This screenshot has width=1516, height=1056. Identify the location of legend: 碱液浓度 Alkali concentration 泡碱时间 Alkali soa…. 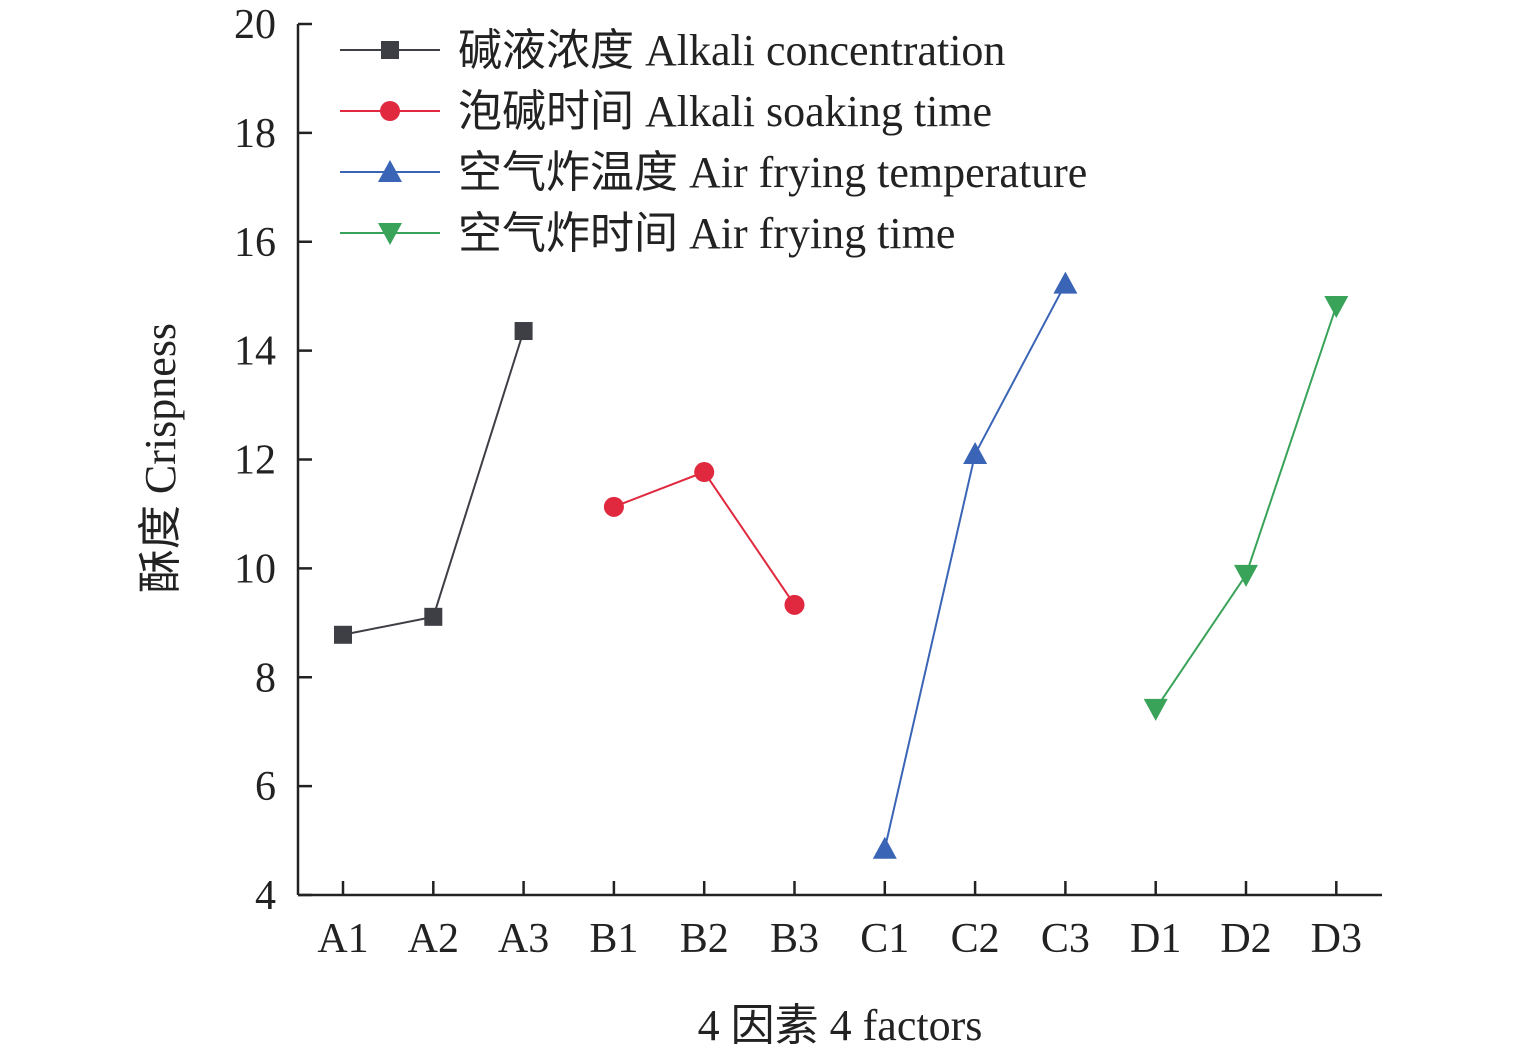
(713, 142).